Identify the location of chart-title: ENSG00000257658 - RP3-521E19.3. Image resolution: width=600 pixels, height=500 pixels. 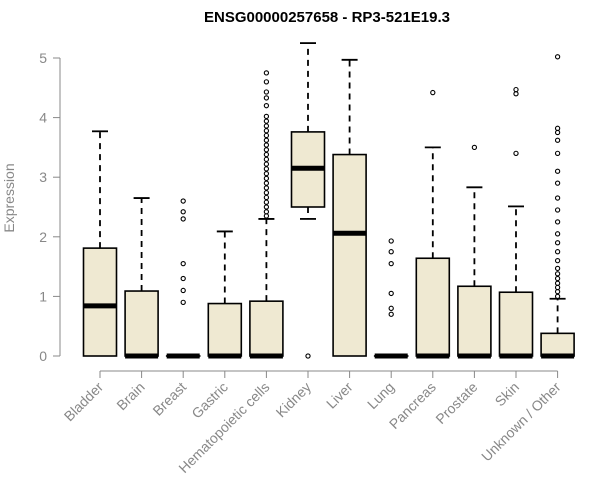
(327, 17).